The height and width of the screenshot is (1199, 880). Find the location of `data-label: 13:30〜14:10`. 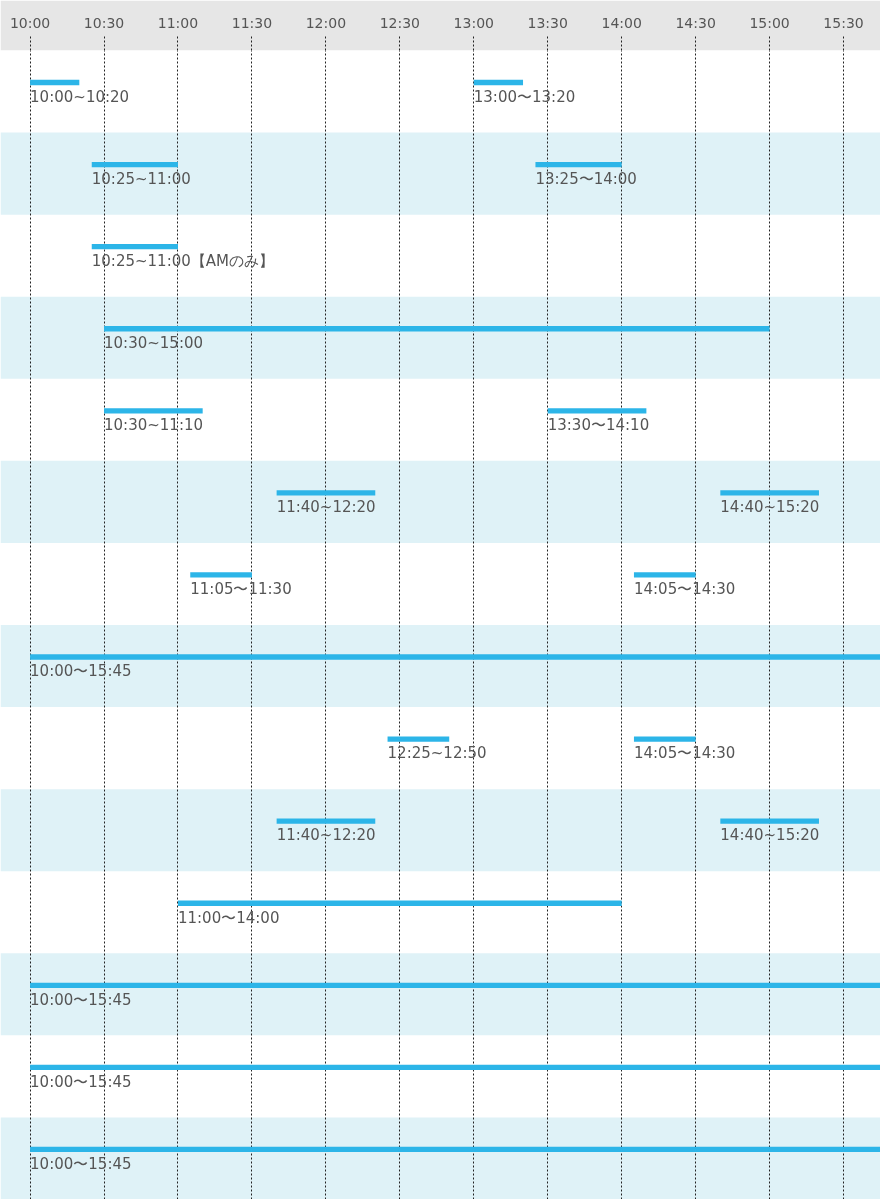

data-label: 13:30〜14:10 is located at coordinates (598, 425).